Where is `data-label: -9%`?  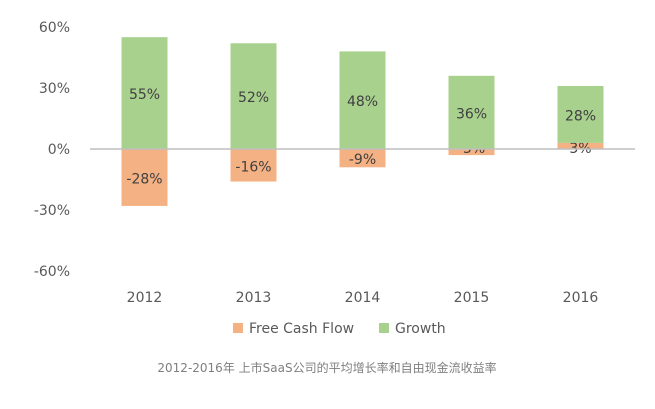
data-label: -9% is located at coordinates (362, 160).